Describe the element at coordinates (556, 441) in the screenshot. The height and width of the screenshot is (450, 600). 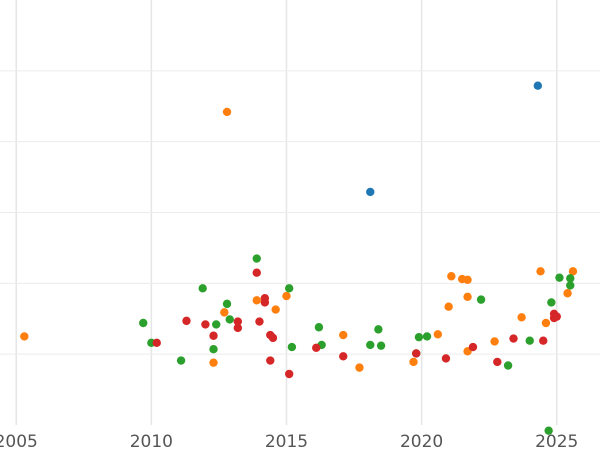
I see `x-tick-label: 2025` at that location.